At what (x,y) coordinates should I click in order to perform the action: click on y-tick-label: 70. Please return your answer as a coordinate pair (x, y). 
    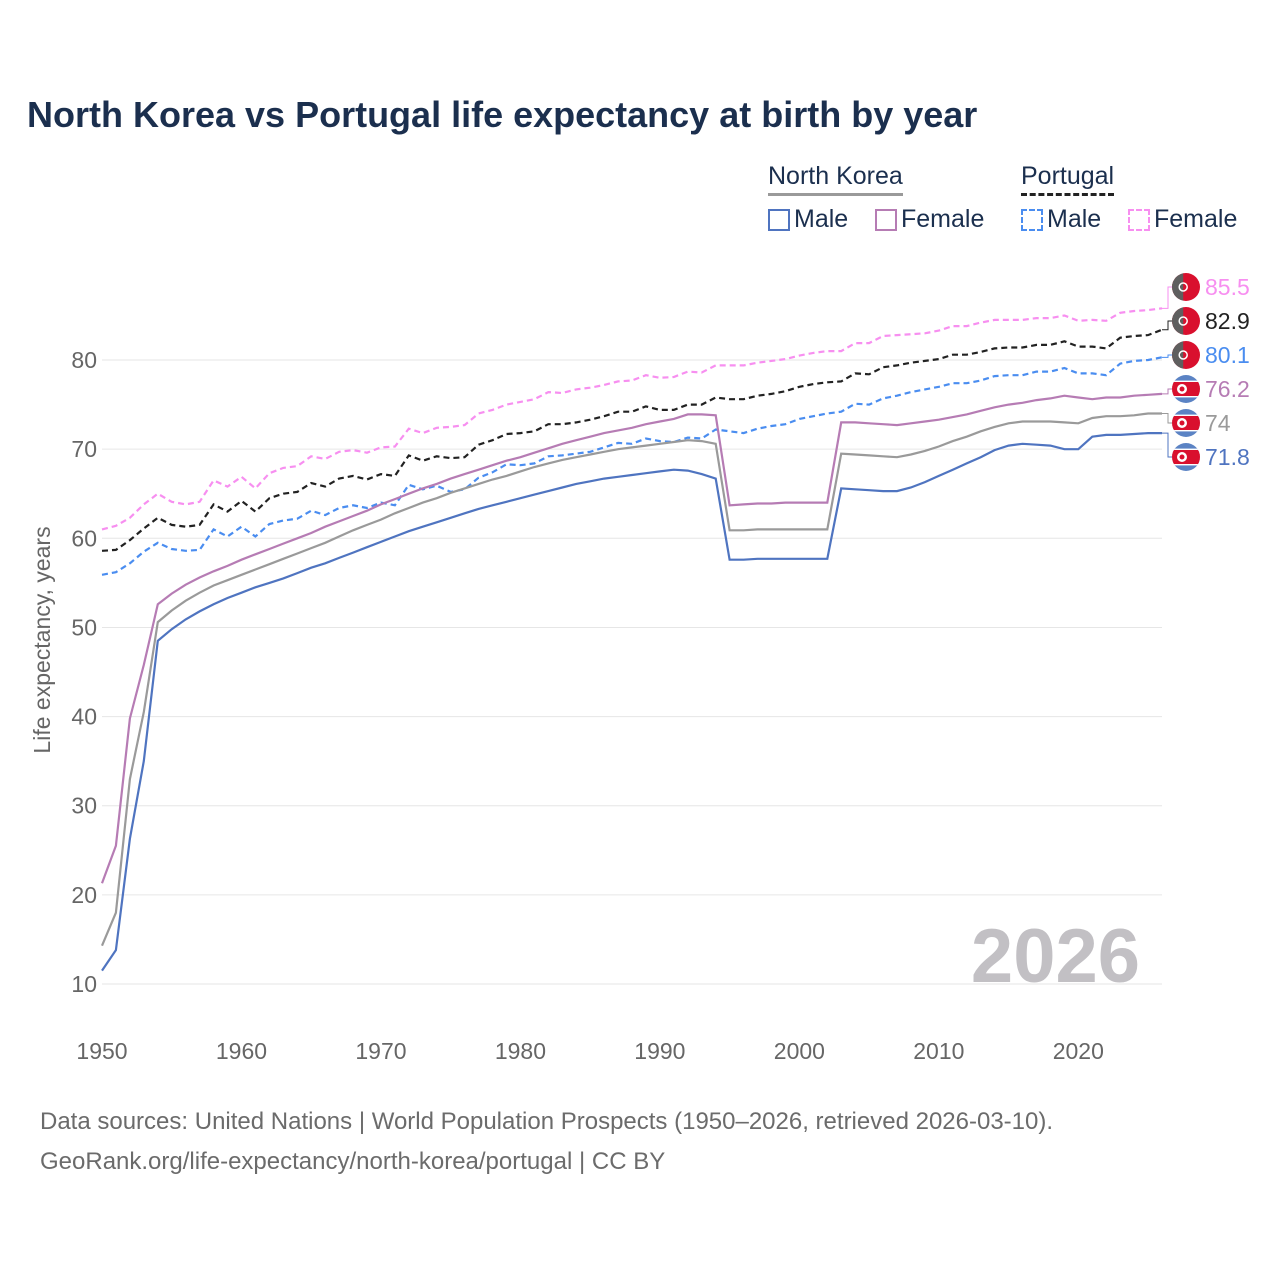
    Looking at the image, I should click on (84, 449).